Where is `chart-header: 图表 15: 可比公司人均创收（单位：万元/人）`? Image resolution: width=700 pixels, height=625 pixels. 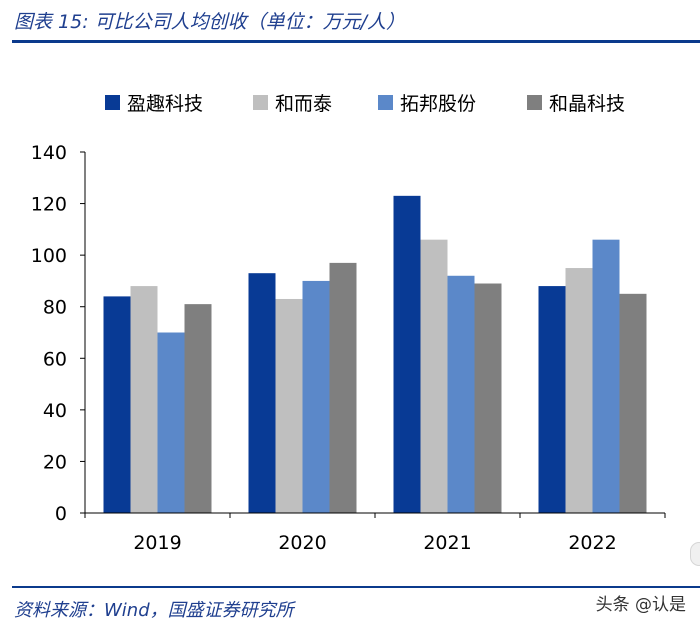
chart-header: 图表 15: 可比公司人均创收（单位：万元/人） is located at coordinates (350, 23).